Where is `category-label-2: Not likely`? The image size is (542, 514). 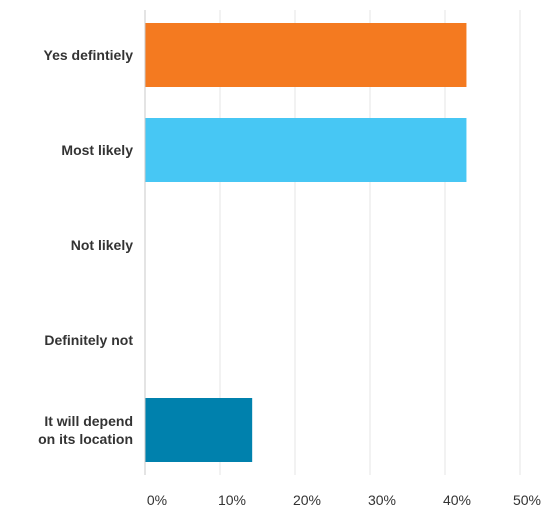 category-label-2: Not likely is located at coordinates (102, 245).